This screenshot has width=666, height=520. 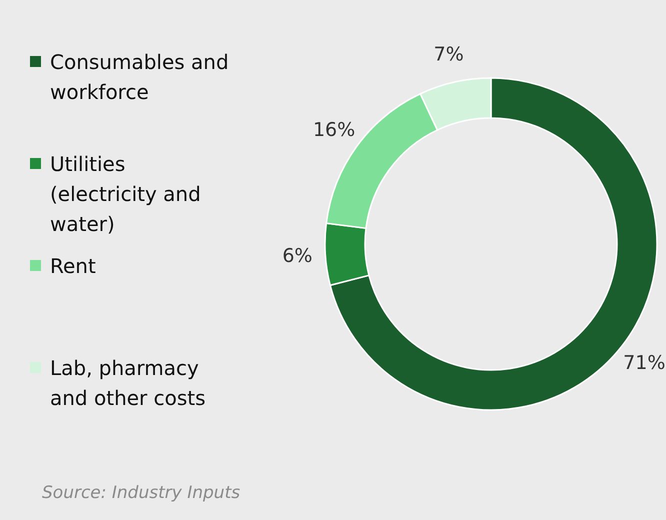 I want to click on legend-label: Lab, pharmacy and other costs, so click(x=128, y=383).